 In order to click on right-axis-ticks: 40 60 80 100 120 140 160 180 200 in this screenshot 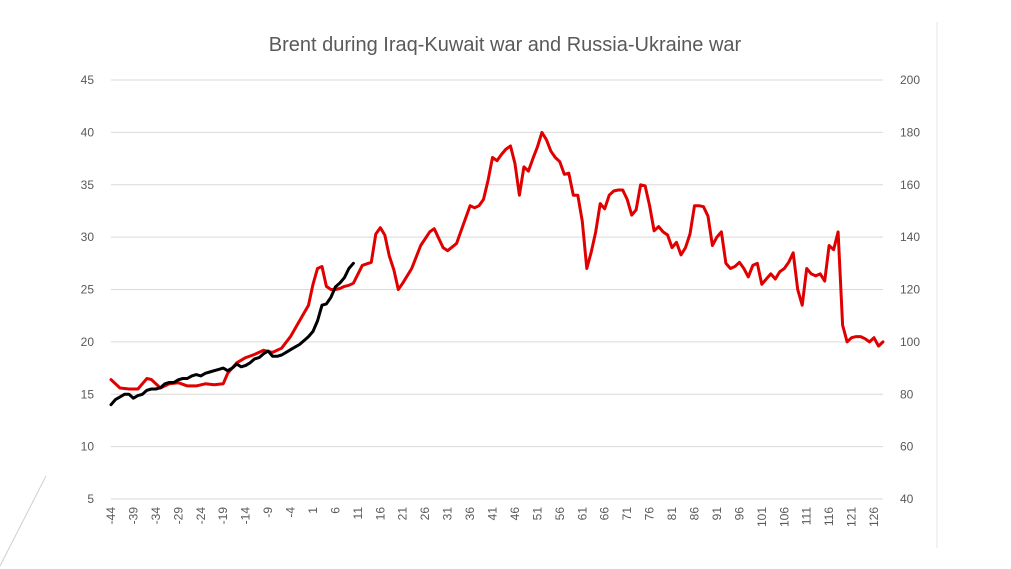, I will do `click(910, 289)`.